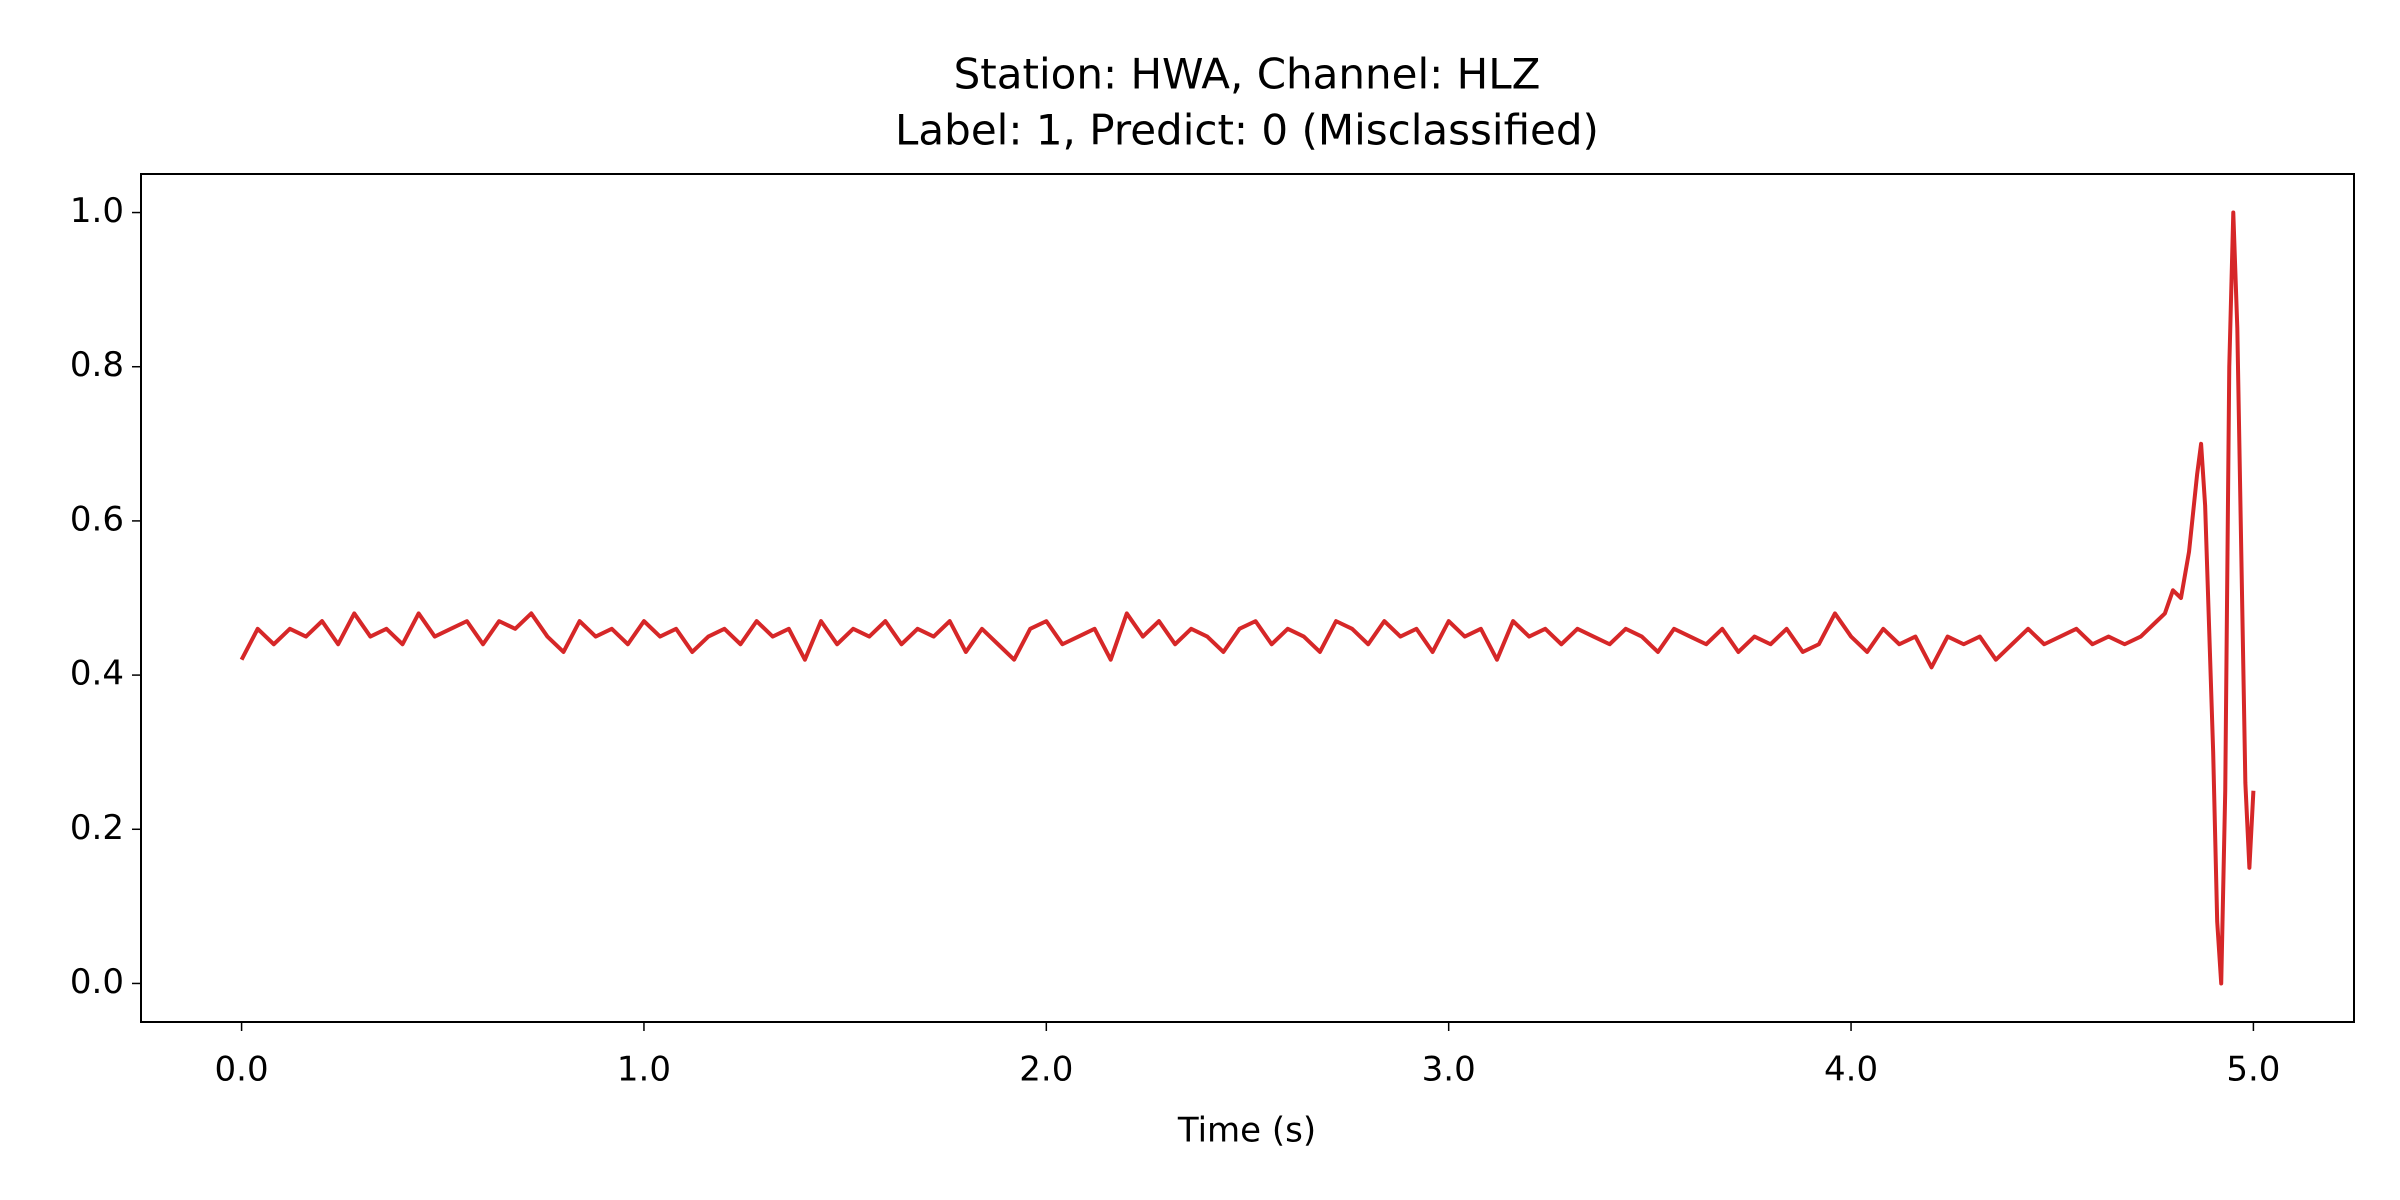 The image size is (2400, 1200). Describe the element at coordinates (644, 1070) in the screenshot. I see `x-tick-label: 1.0` at that location.